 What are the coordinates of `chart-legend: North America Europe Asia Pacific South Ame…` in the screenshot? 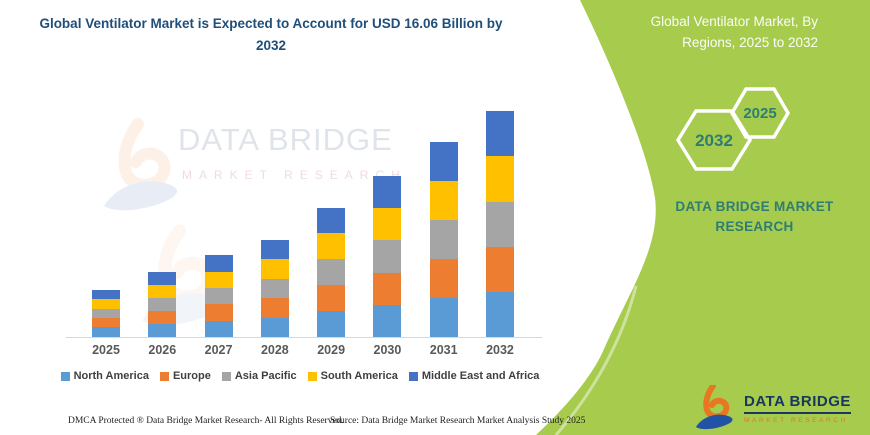 It's located at (300, 376).